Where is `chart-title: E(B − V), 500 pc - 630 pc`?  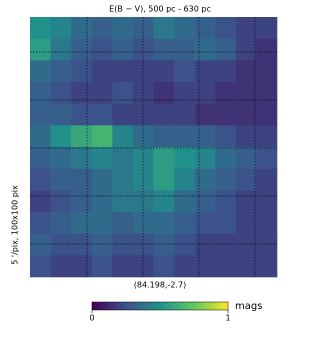
chart-title: E(B − V), 500 pc - 630 pc is located at coordinates (160, 9).